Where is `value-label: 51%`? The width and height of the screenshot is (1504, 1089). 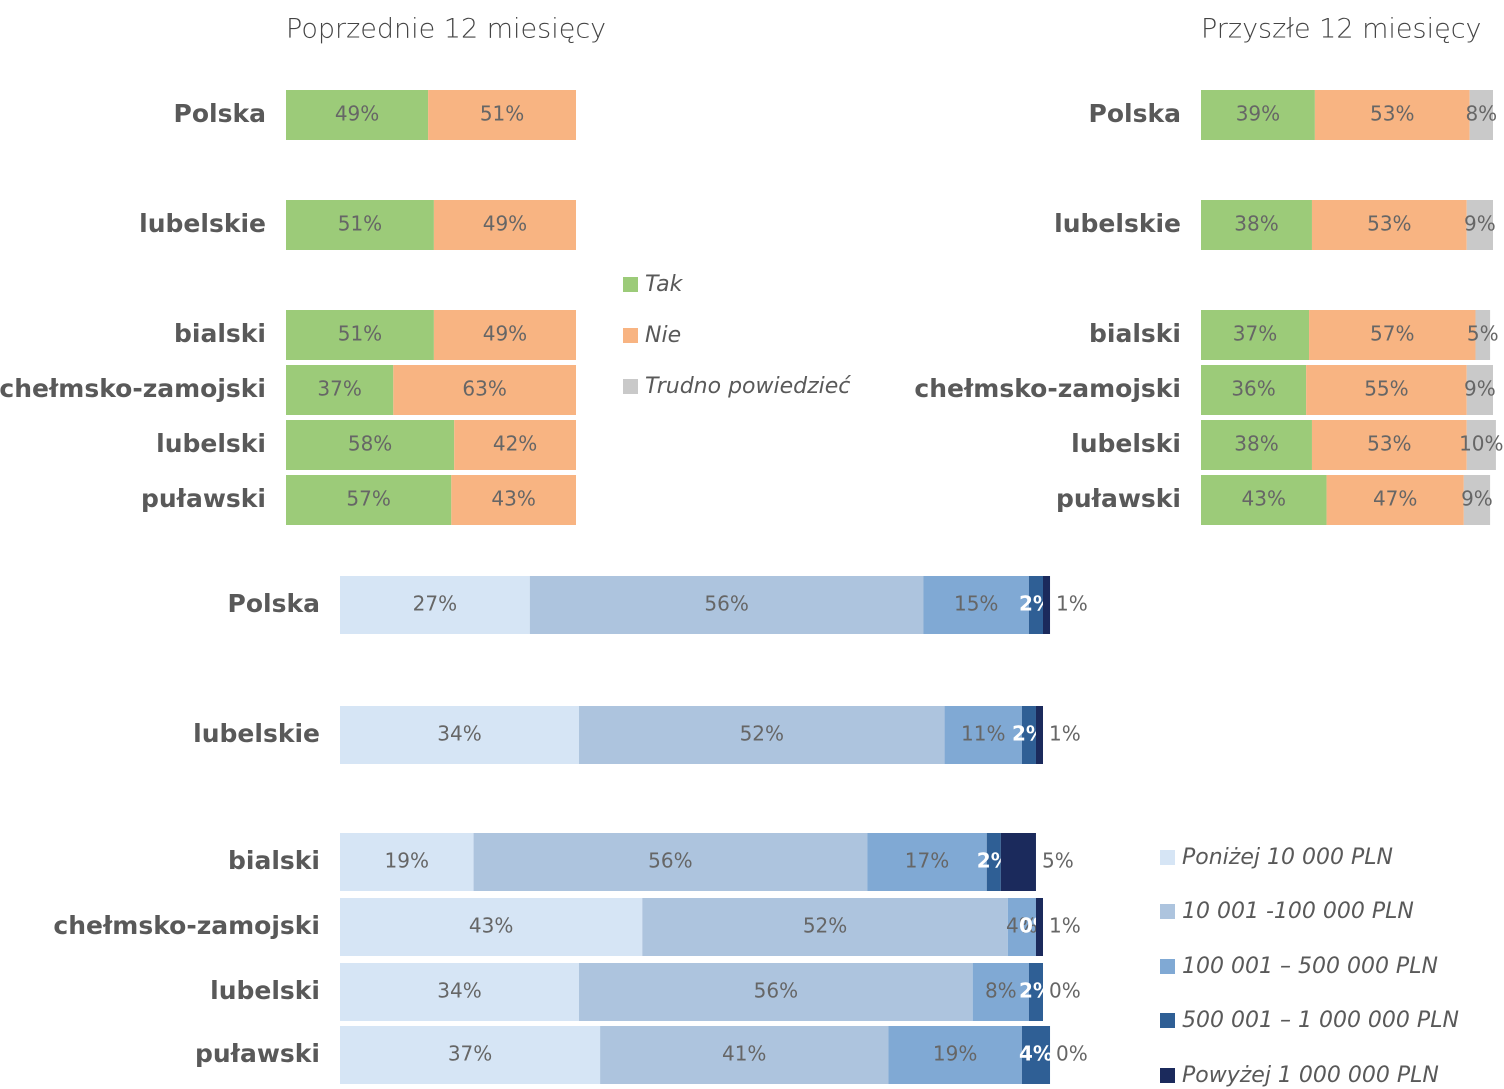
value-label: 51% is located at coordinates (360, 224).